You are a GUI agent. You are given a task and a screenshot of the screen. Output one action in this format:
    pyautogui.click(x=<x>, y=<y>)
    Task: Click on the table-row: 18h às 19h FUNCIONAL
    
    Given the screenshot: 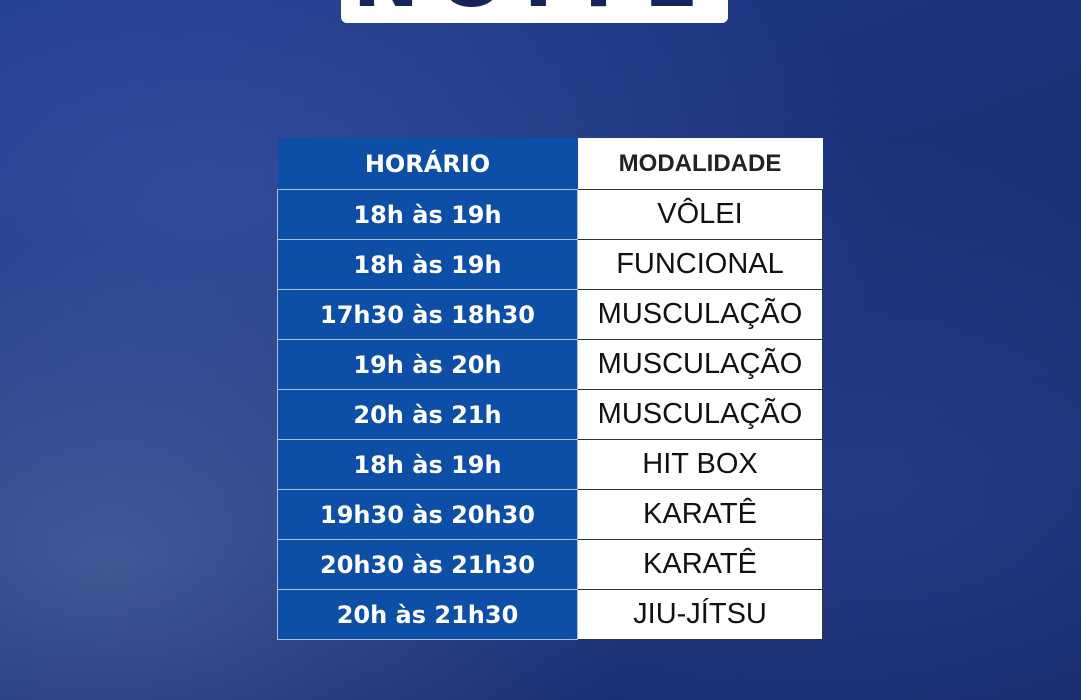 What is the action you would take?
    pyautogui.click(x=550, y=264)
    